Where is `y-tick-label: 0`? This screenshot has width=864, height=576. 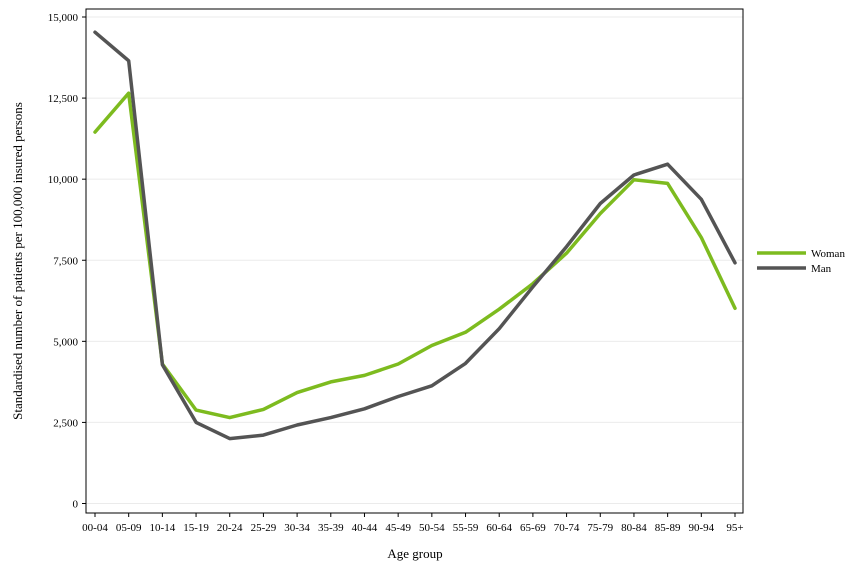
y-tick-label: 0 is located at coordinates (76, 505).